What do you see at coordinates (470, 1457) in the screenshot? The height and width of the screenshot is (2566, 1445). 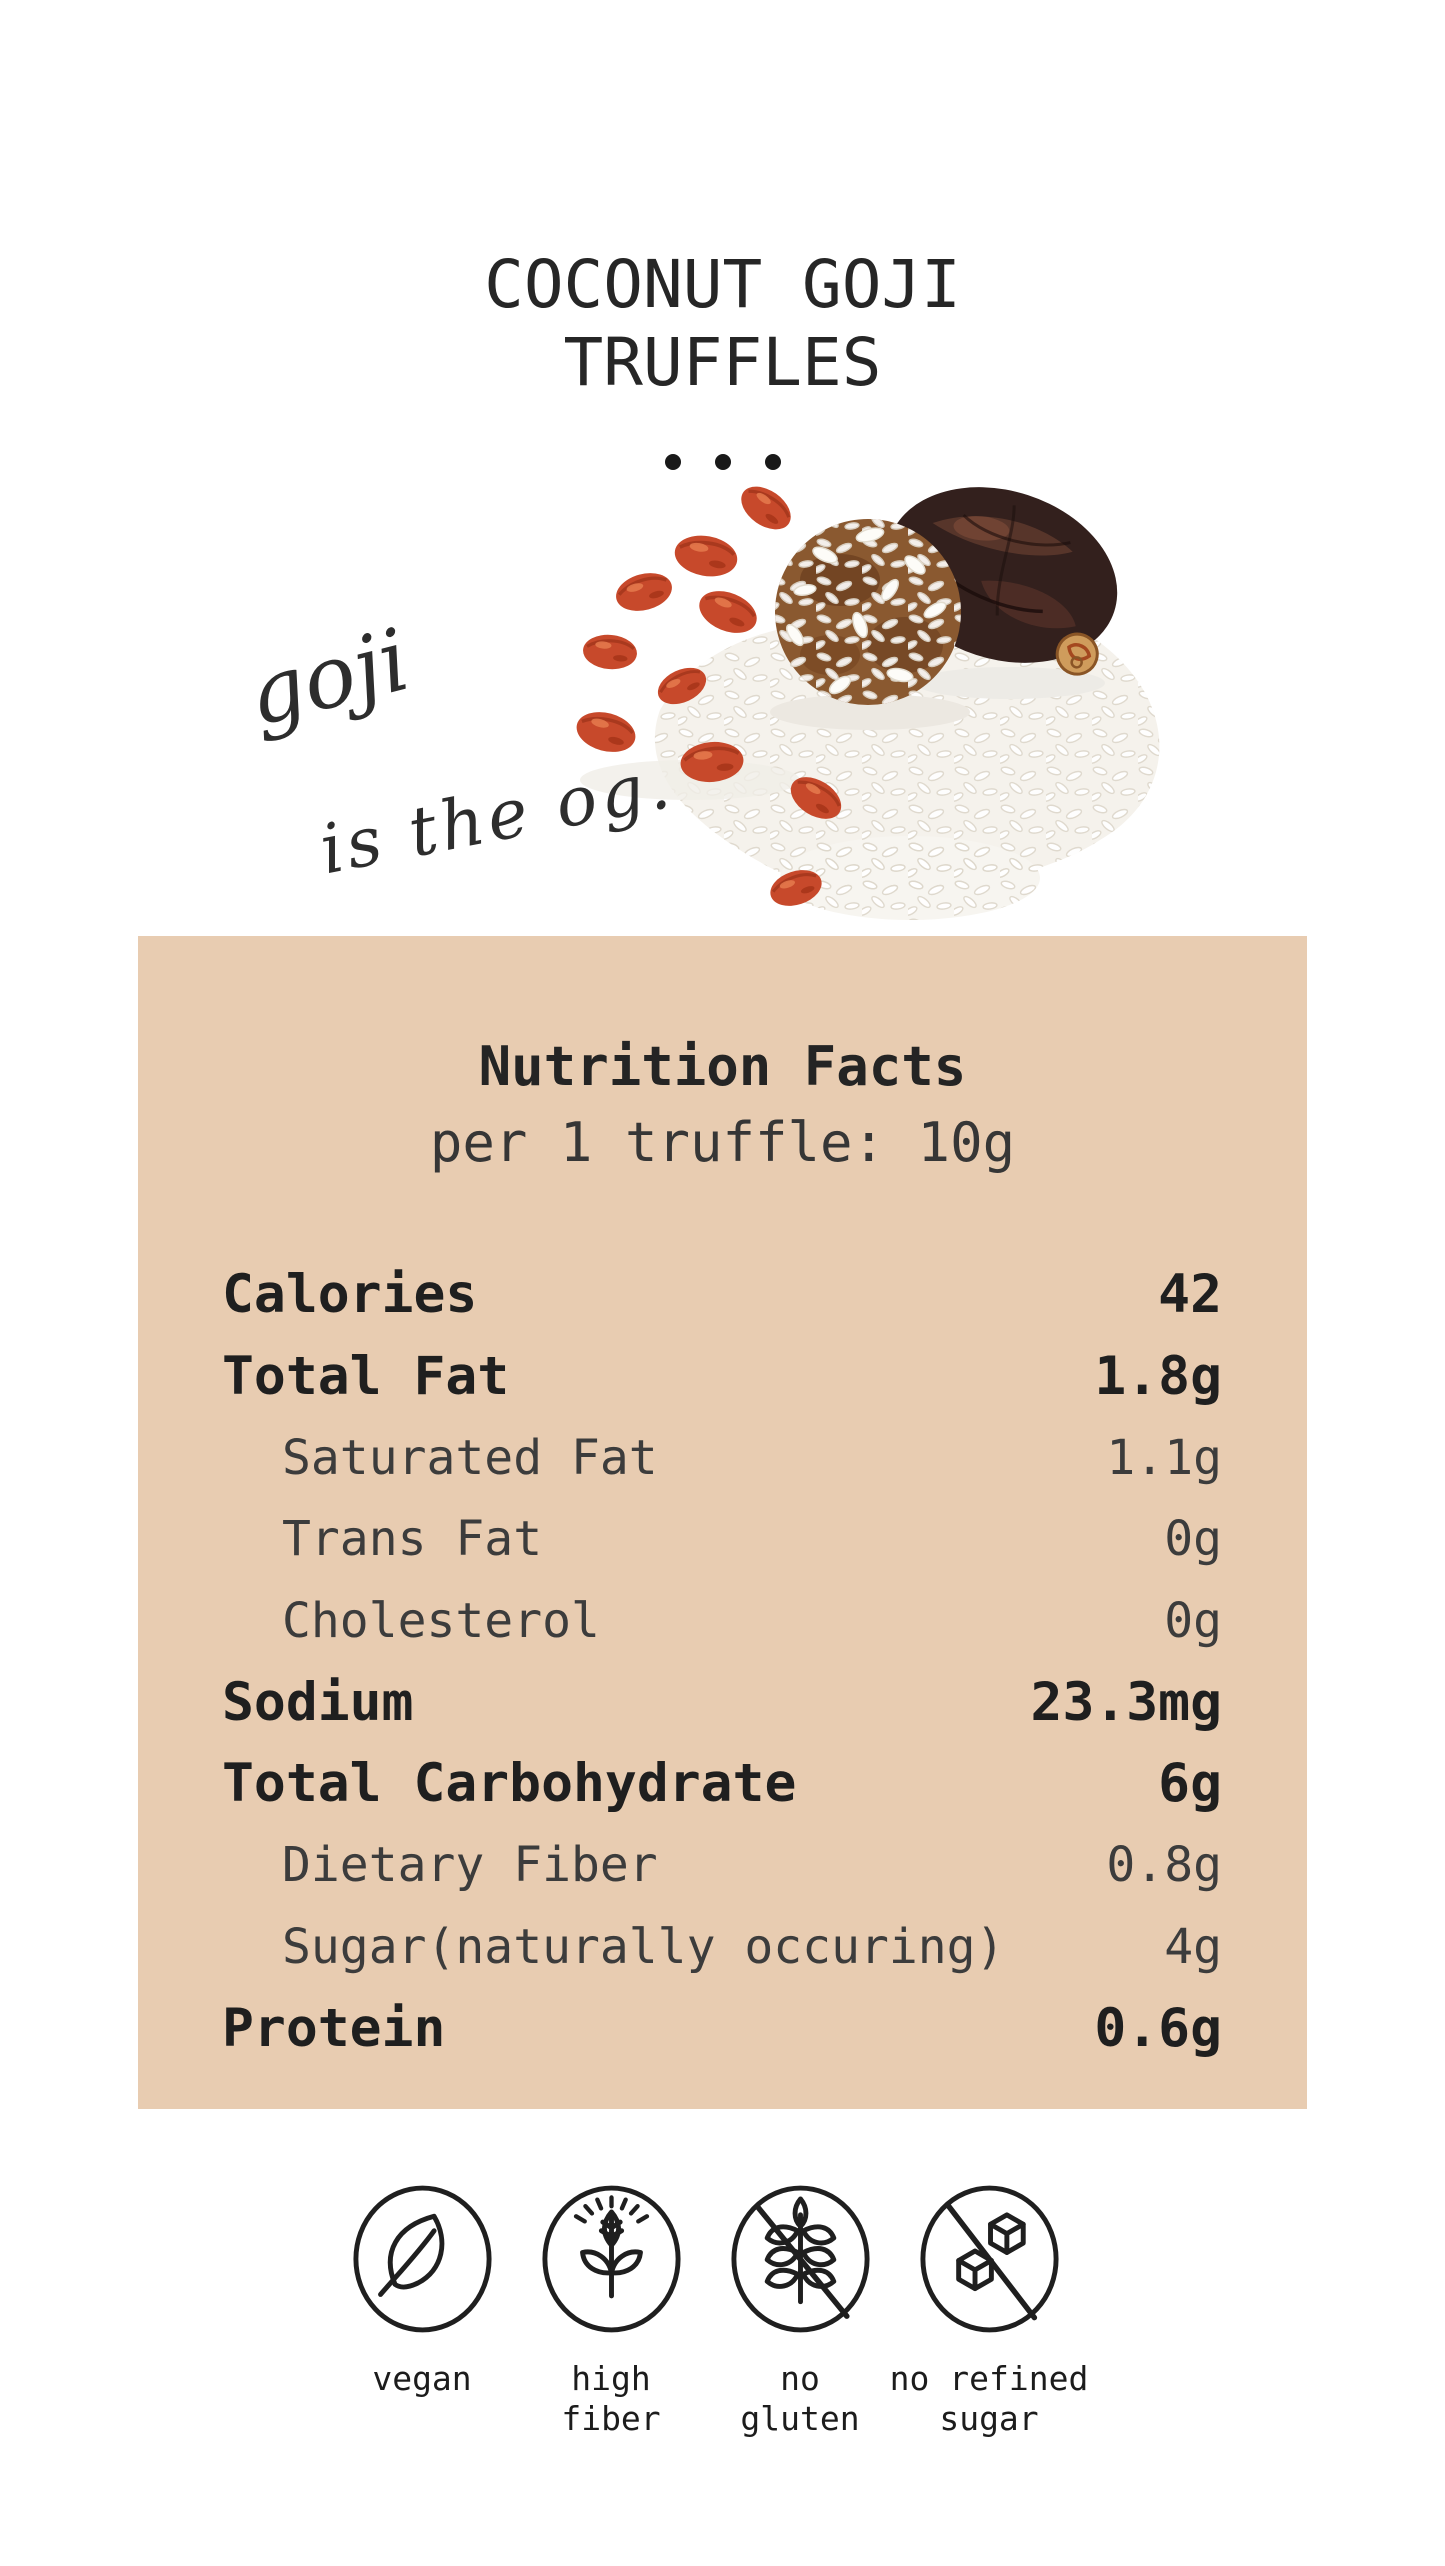 I see `nutrient-label: Saturated Fat` at bounding box center [470, 1457].